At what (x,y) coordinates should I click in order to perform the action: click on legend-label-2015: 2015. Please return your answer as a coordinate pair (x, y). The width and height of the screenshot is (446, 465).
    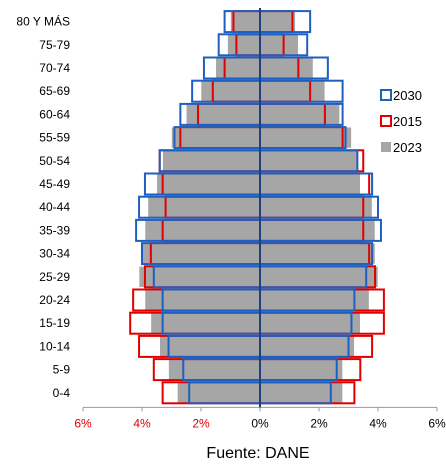
    Looking at the image, I should click on (407, 121).